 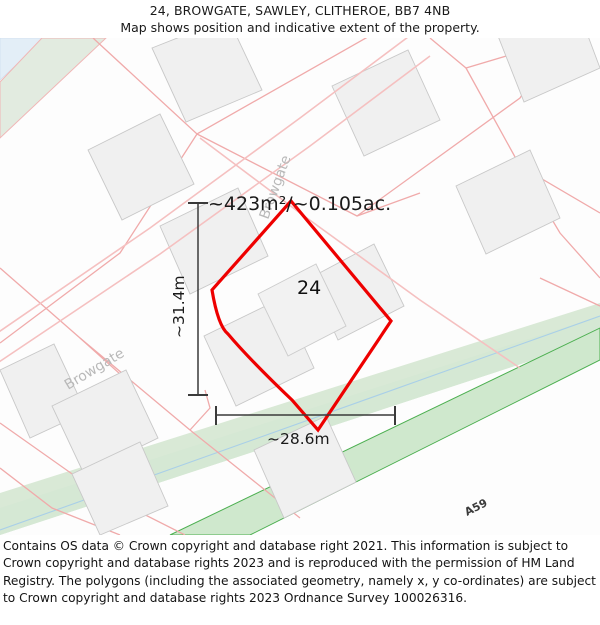 I want to click on plot-number-label: 24, so click(x=309, y=288).